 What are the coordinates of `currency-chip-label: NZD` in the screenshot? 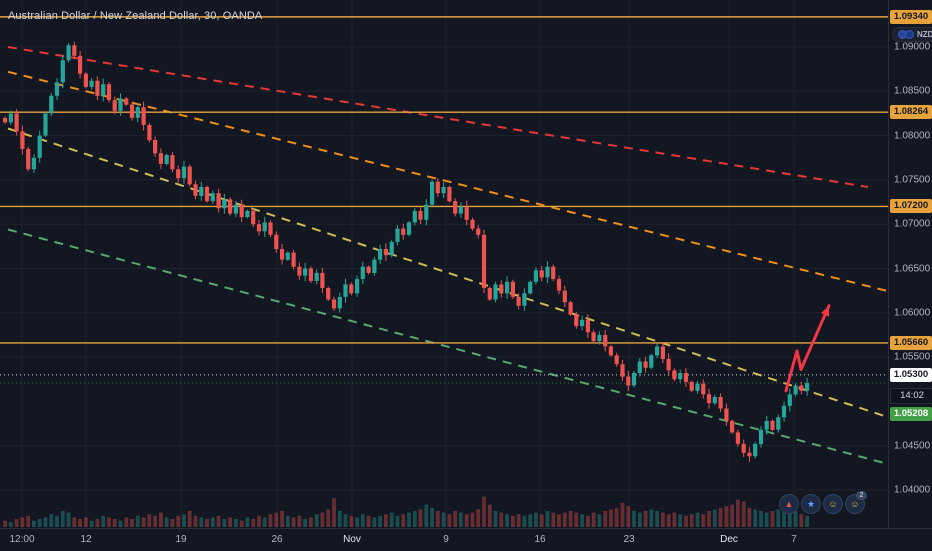 It's located at (924, 34).